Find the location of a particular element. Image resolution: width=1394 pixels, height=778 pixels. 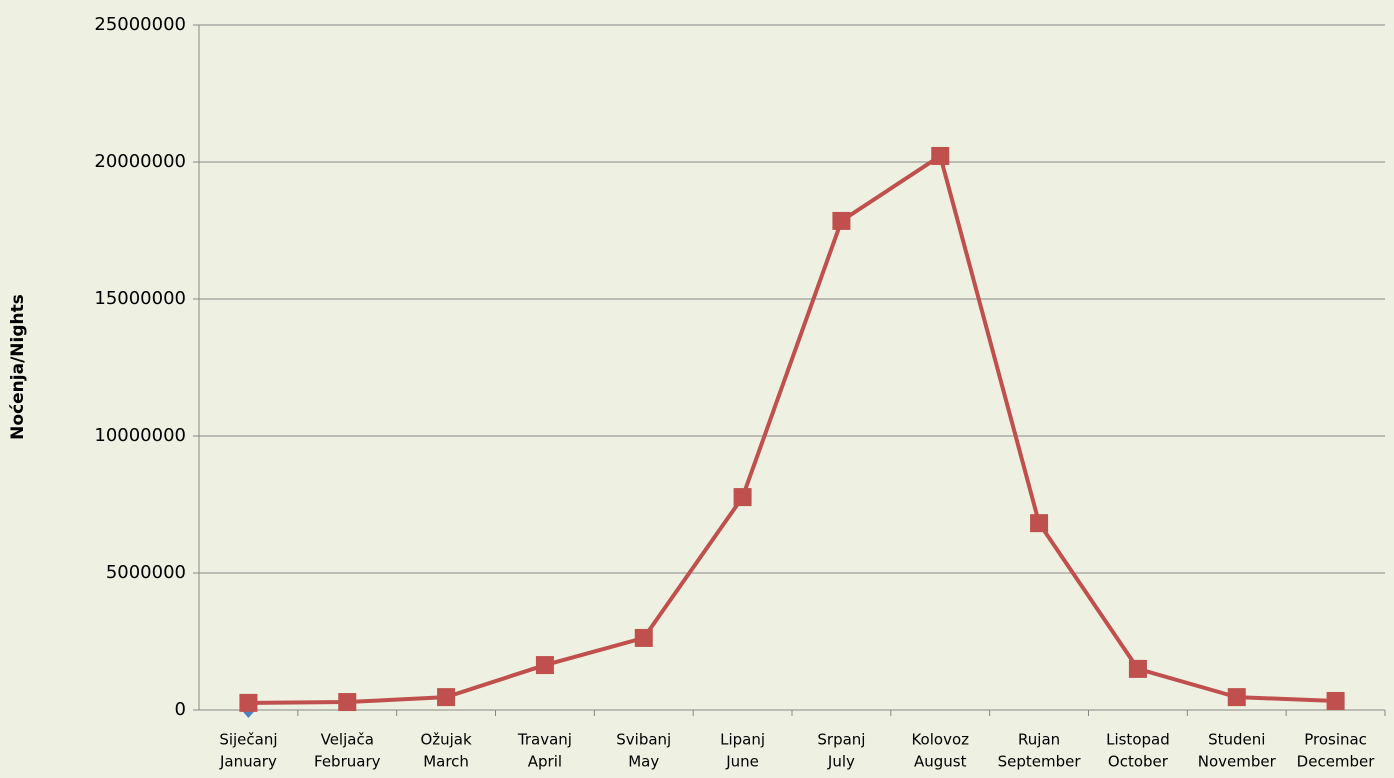

x-tick-label: Travanj is located at coordinates (544, 740).